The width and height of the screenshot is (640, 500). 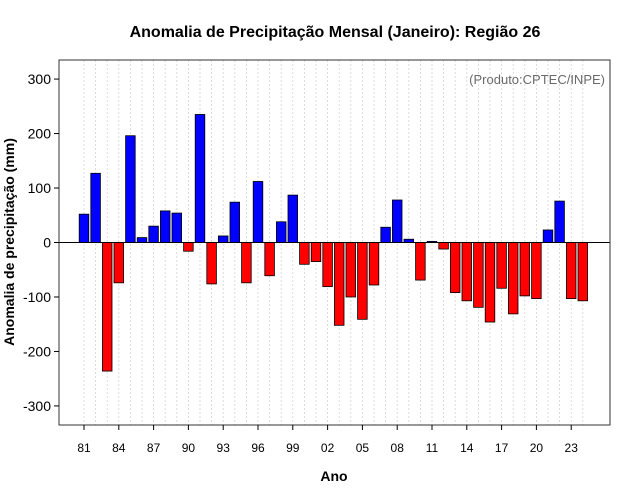 What do you see at coordinates (316, 252) in the screenshot?
I see `bar-2001` at bounding box center [316, 252].